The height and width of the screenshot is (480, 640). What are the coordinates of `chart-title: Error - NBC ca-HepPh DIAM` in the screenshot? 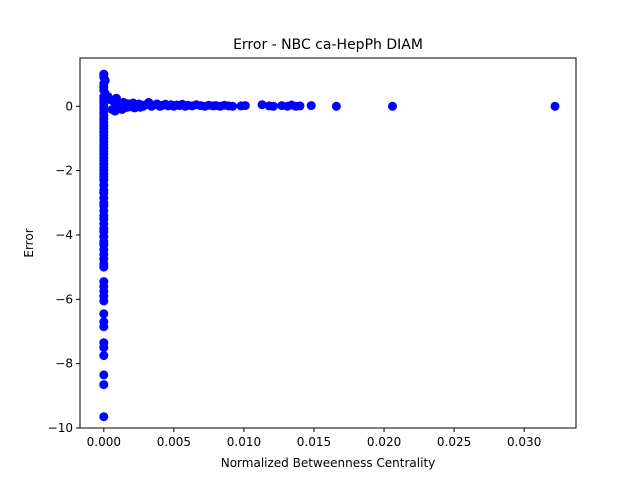 It's located at (328, 45).